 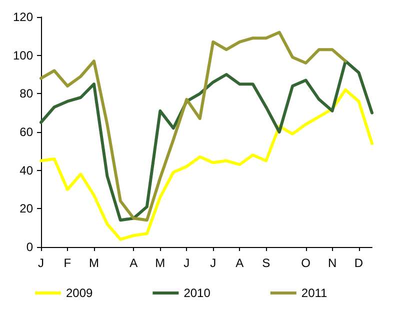 I want to click on x-tick-label: O, so click(x=305, y=263).